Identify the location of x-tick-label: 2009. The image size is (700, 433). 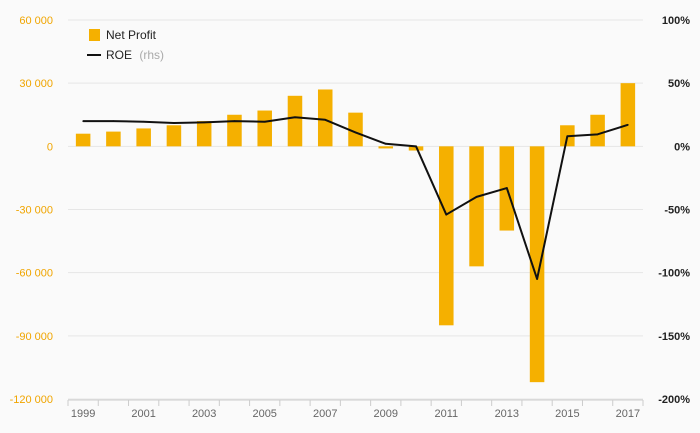
(386, 414).